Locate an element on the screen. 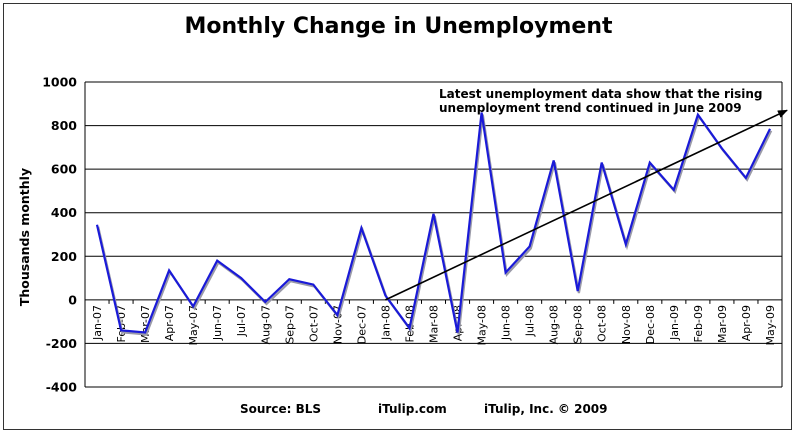 Image resolution: width=797 pixels, height=435 pixels. chart-title: Monthly Change in Unemployment is located at coordinates (398, 26).